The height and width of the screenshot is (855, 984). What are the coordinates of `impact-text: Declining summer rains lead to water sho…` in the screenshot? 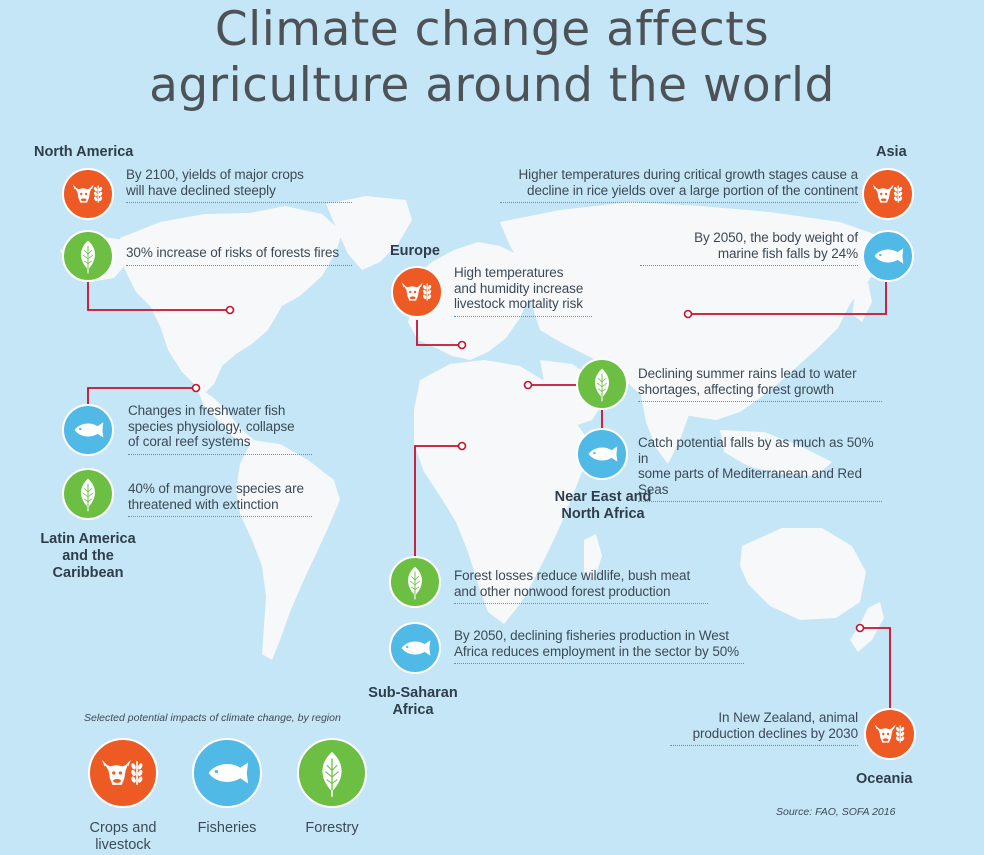 It's located at (760, 384).